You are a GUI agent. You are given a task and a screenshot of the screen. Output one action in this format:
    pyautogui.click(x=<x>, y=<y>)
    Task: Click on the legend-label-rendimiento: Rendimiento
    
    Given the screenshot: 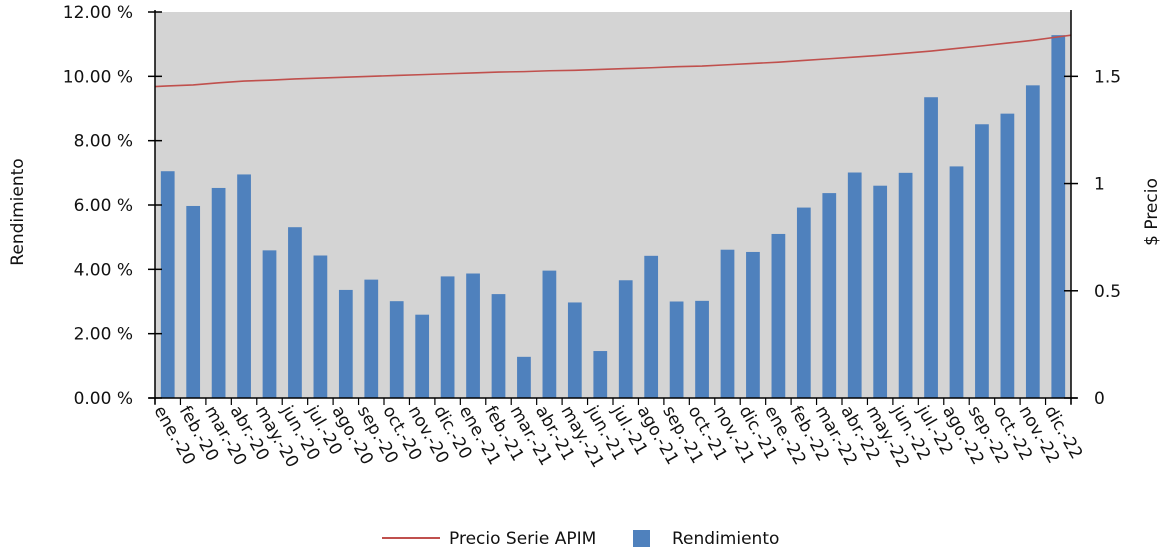 What is the action you would take?
    pyautogui.click(x=725, y=539)
    